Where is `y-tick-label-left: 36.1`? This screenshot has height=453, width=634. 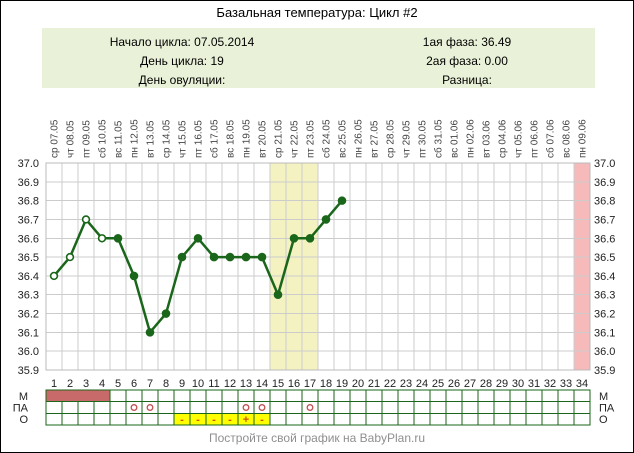
y-tick-label-left: 36.1 is located at coordinates (28, 333).